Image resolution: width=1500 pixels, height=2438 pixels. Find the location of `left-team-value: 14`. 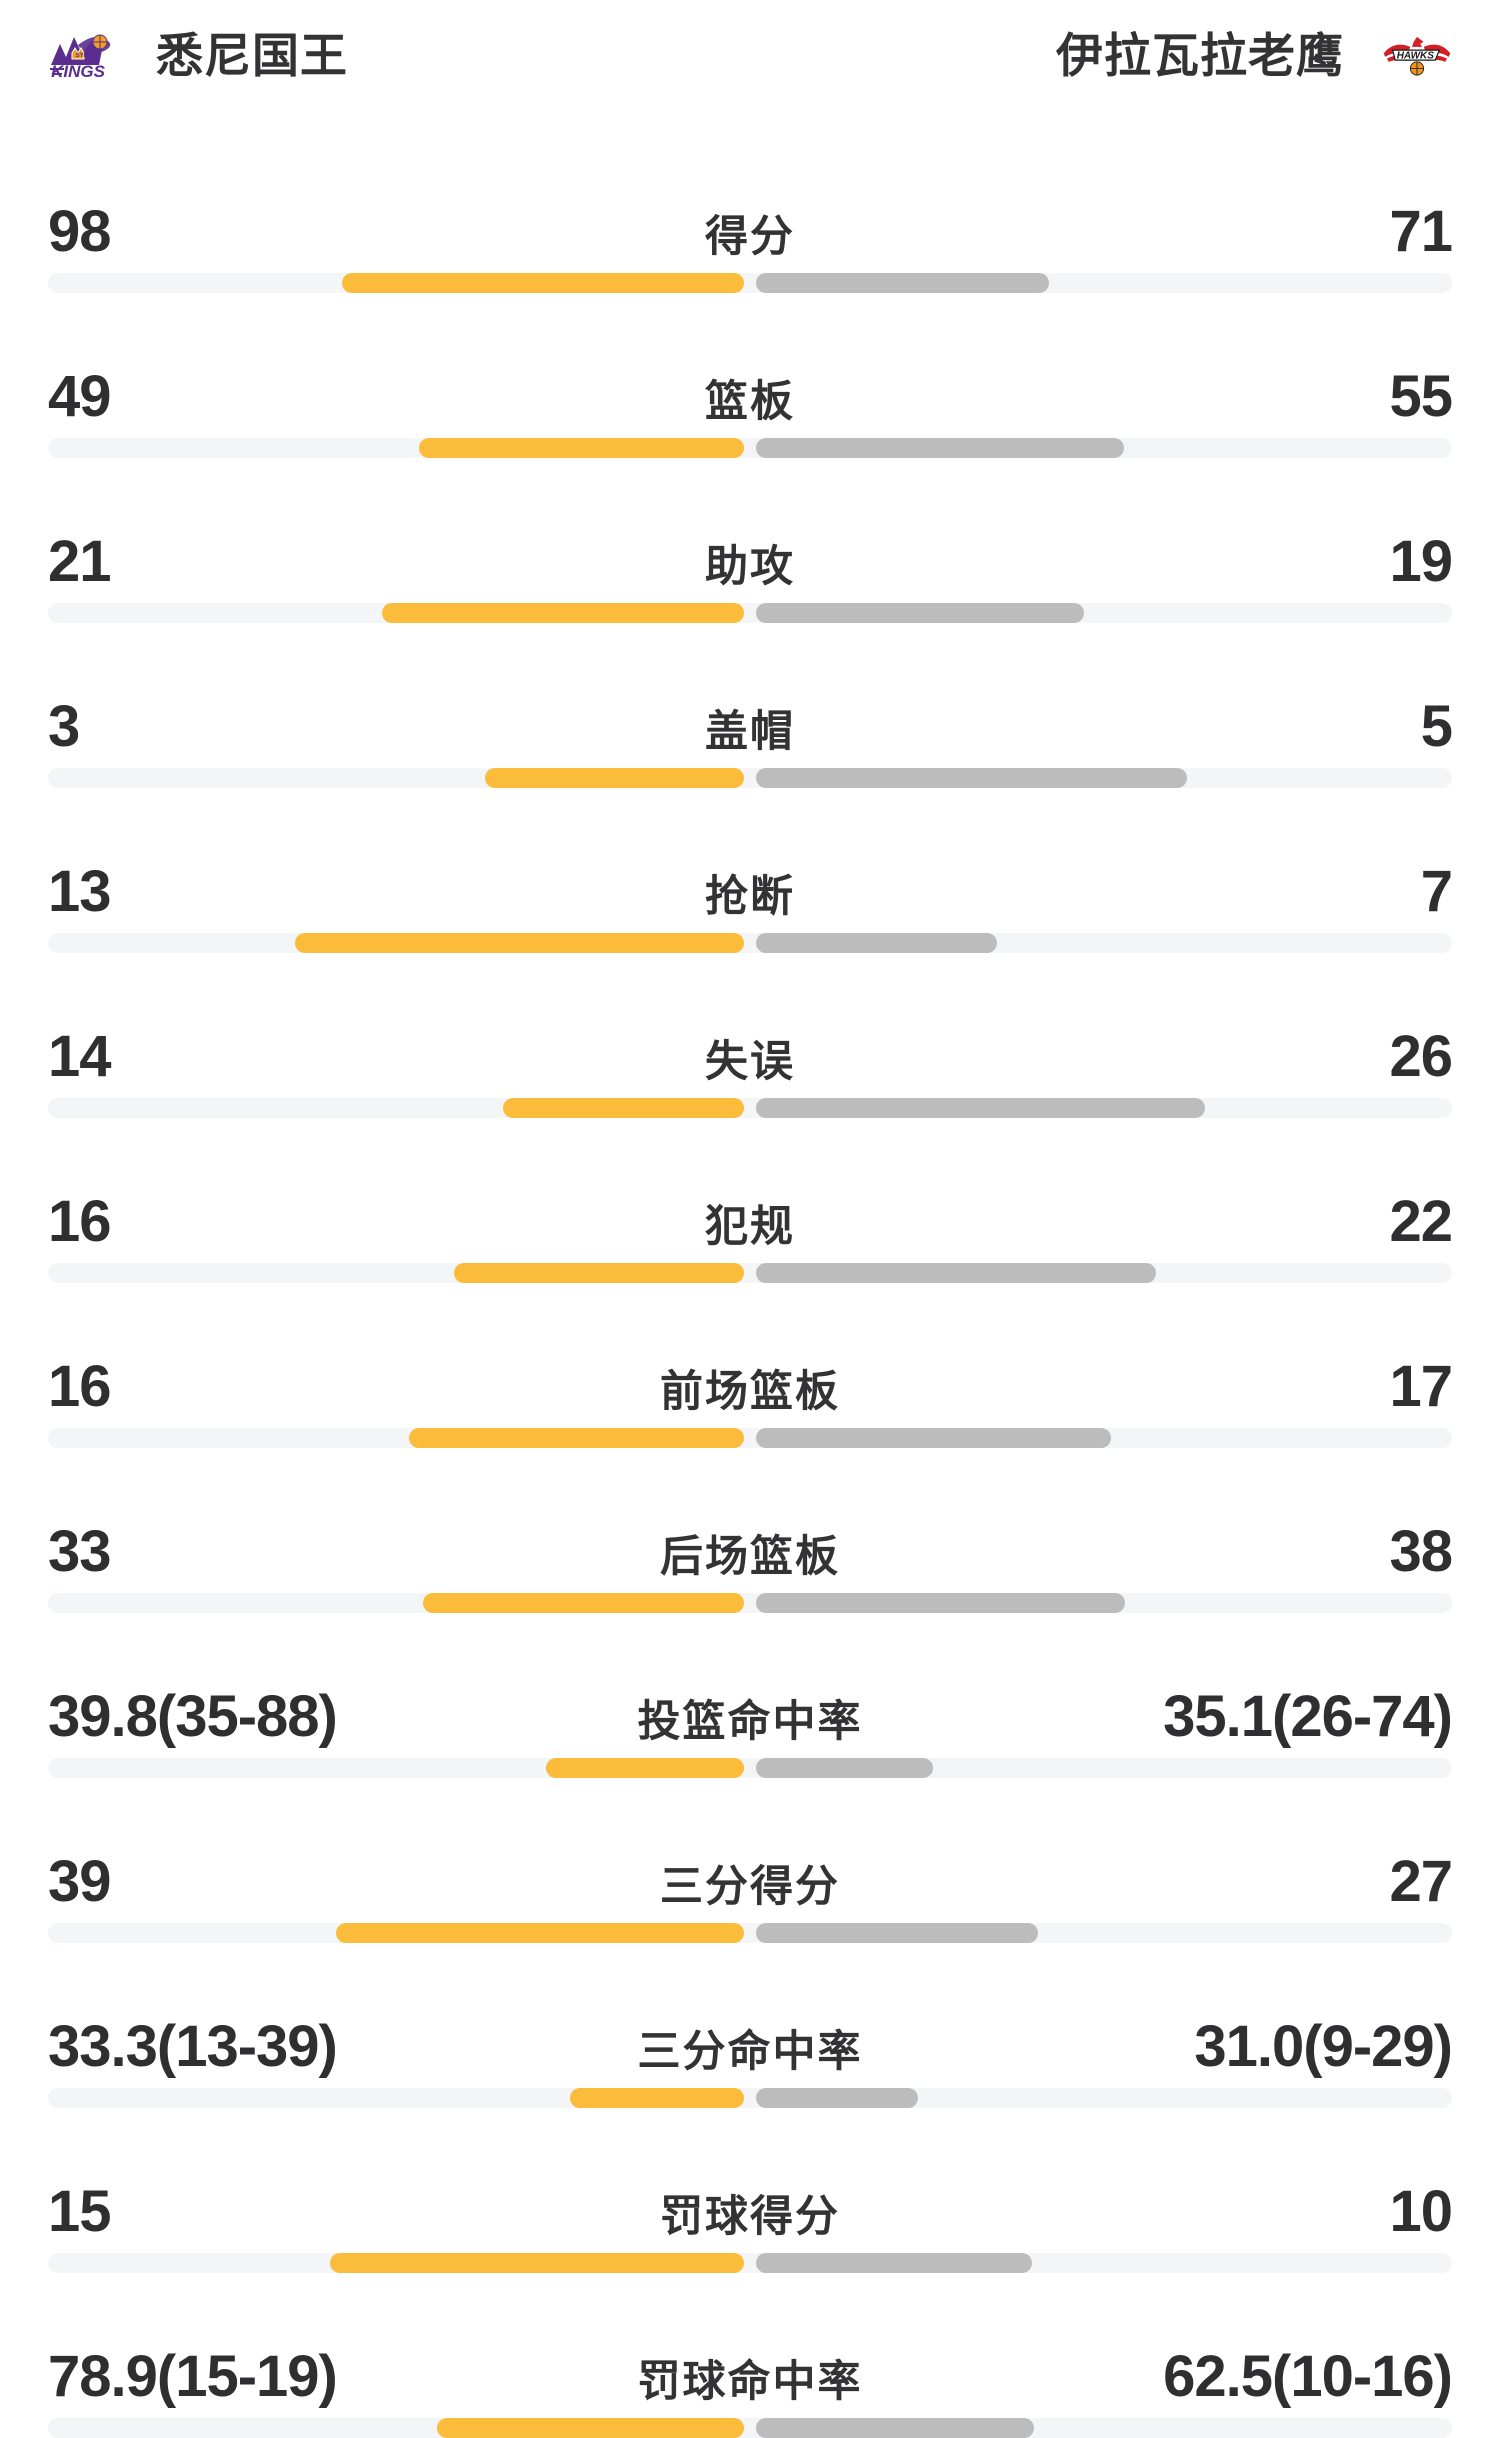

left-team-value: 14 is located at coordinates (80, 1056).